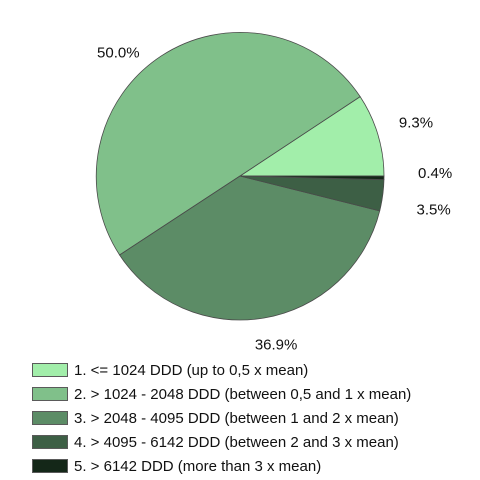 Image resolution: width=480 pixels, height=480 pixels. Describe the element at coordinates (435, 173) in the screenshot. I see `pie-value-label-5: 0.4%` at that location.